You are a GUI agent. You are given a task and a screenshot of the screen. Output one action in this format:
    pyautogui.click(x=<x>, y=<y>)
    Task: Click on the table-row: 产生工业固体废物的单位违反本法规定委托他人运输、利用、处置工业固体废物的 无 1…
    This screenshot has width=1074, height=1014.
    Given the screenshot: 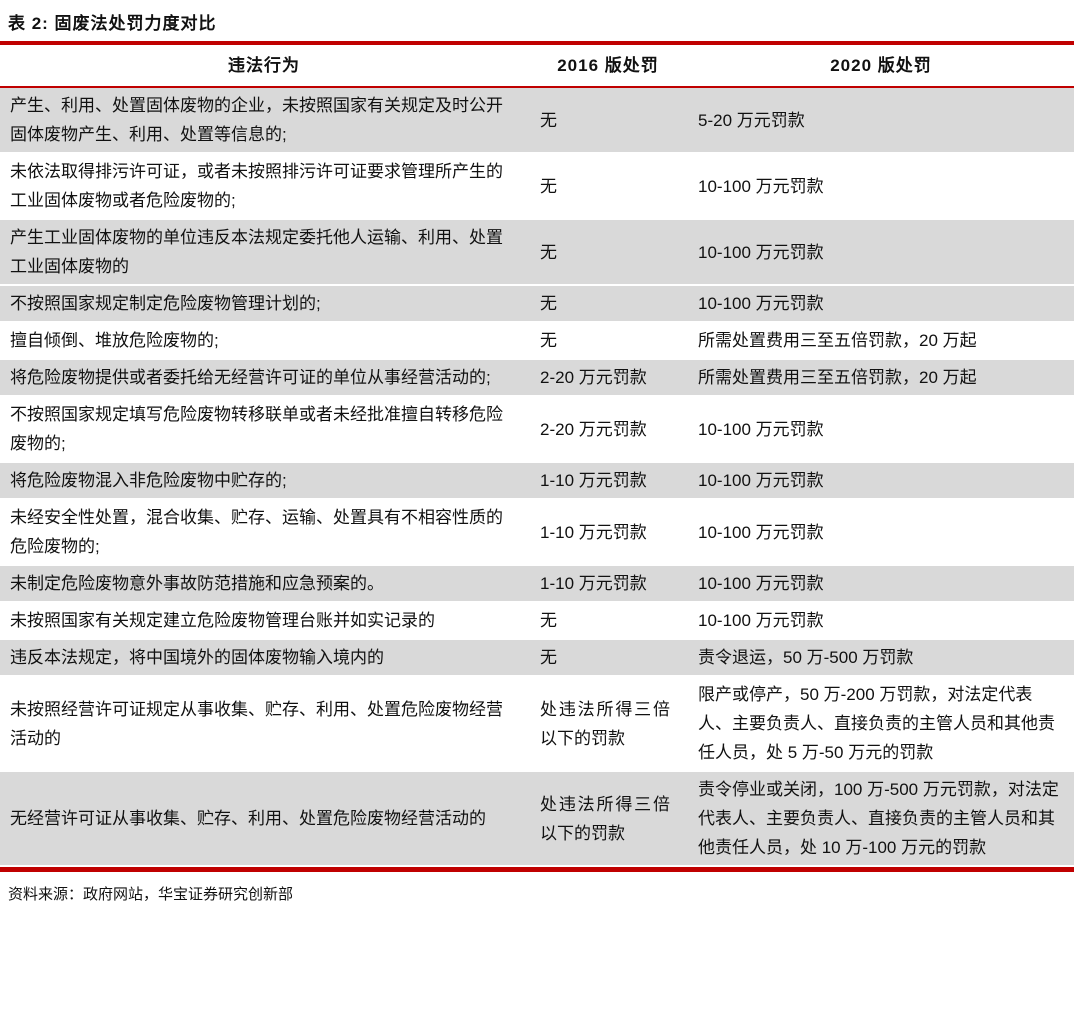 What is the action you would take?
    pyautogui.click(x=537, y=253)
    